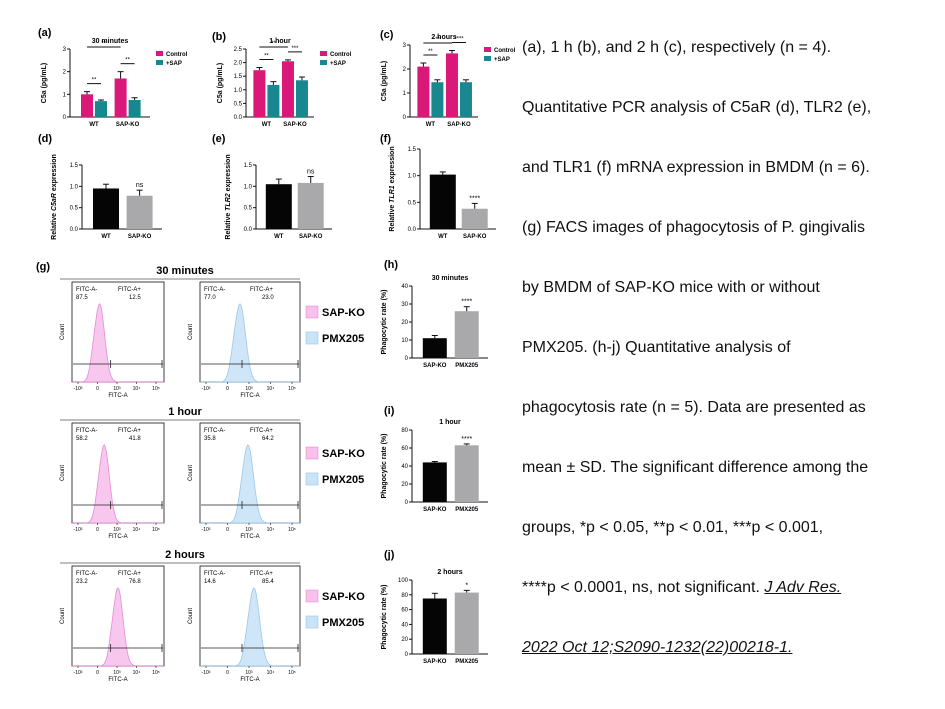 Image resolution: width=945 pixels, height=709 pixels. I want to click on significance-label: **, so click(103, 44).